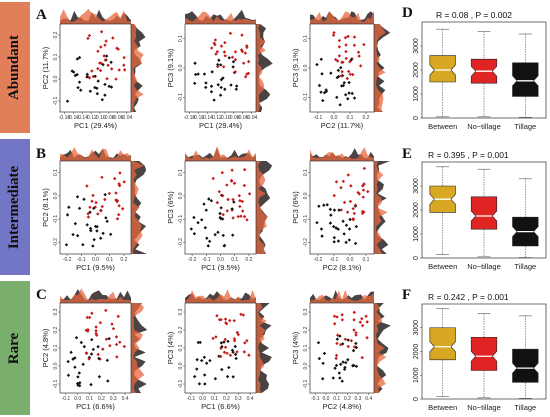  I want to click on boxplot-rare: 0 1000 2000 3000 Between No−tillage Tillage, so click(480, 357).